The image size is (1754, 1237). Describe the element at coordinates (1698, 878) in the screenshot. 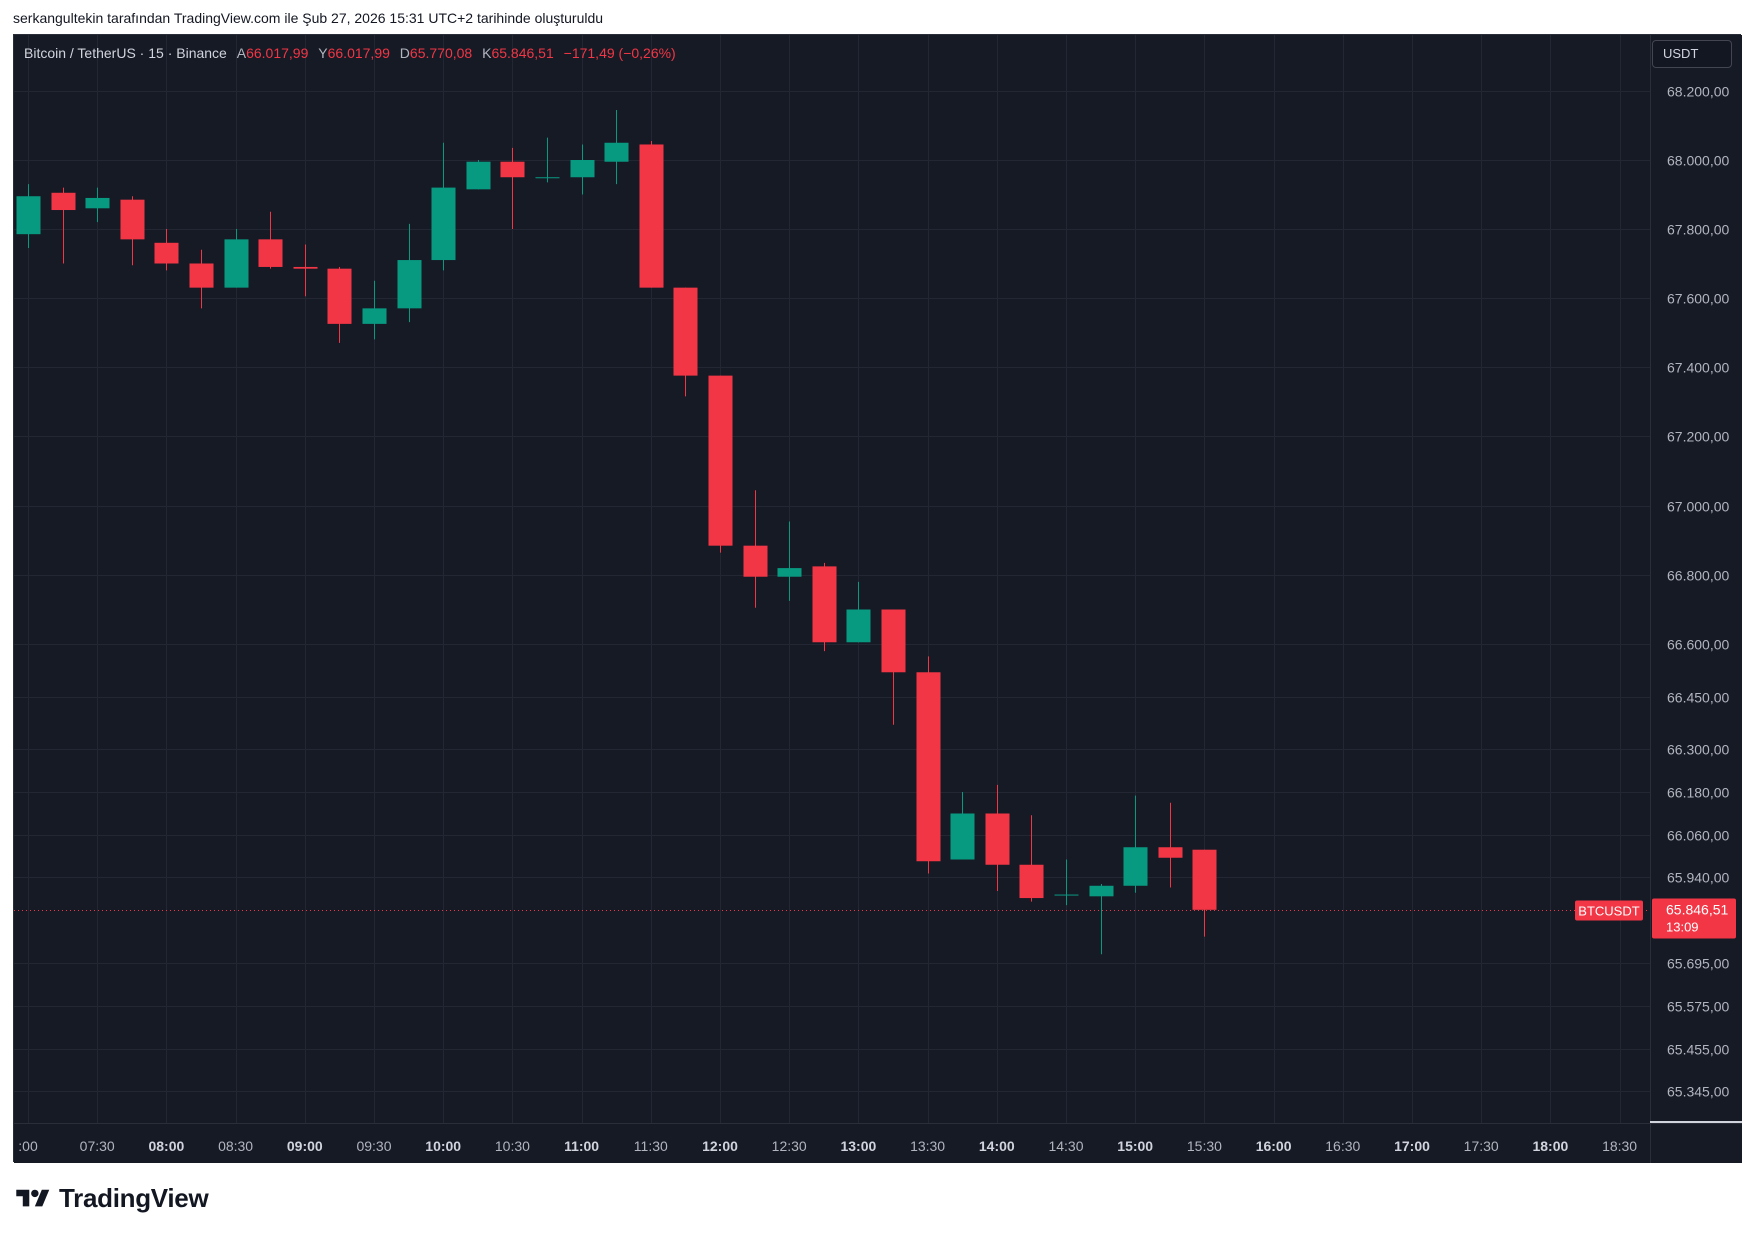

I see `price-tick-label: 65.940,00` at that location.